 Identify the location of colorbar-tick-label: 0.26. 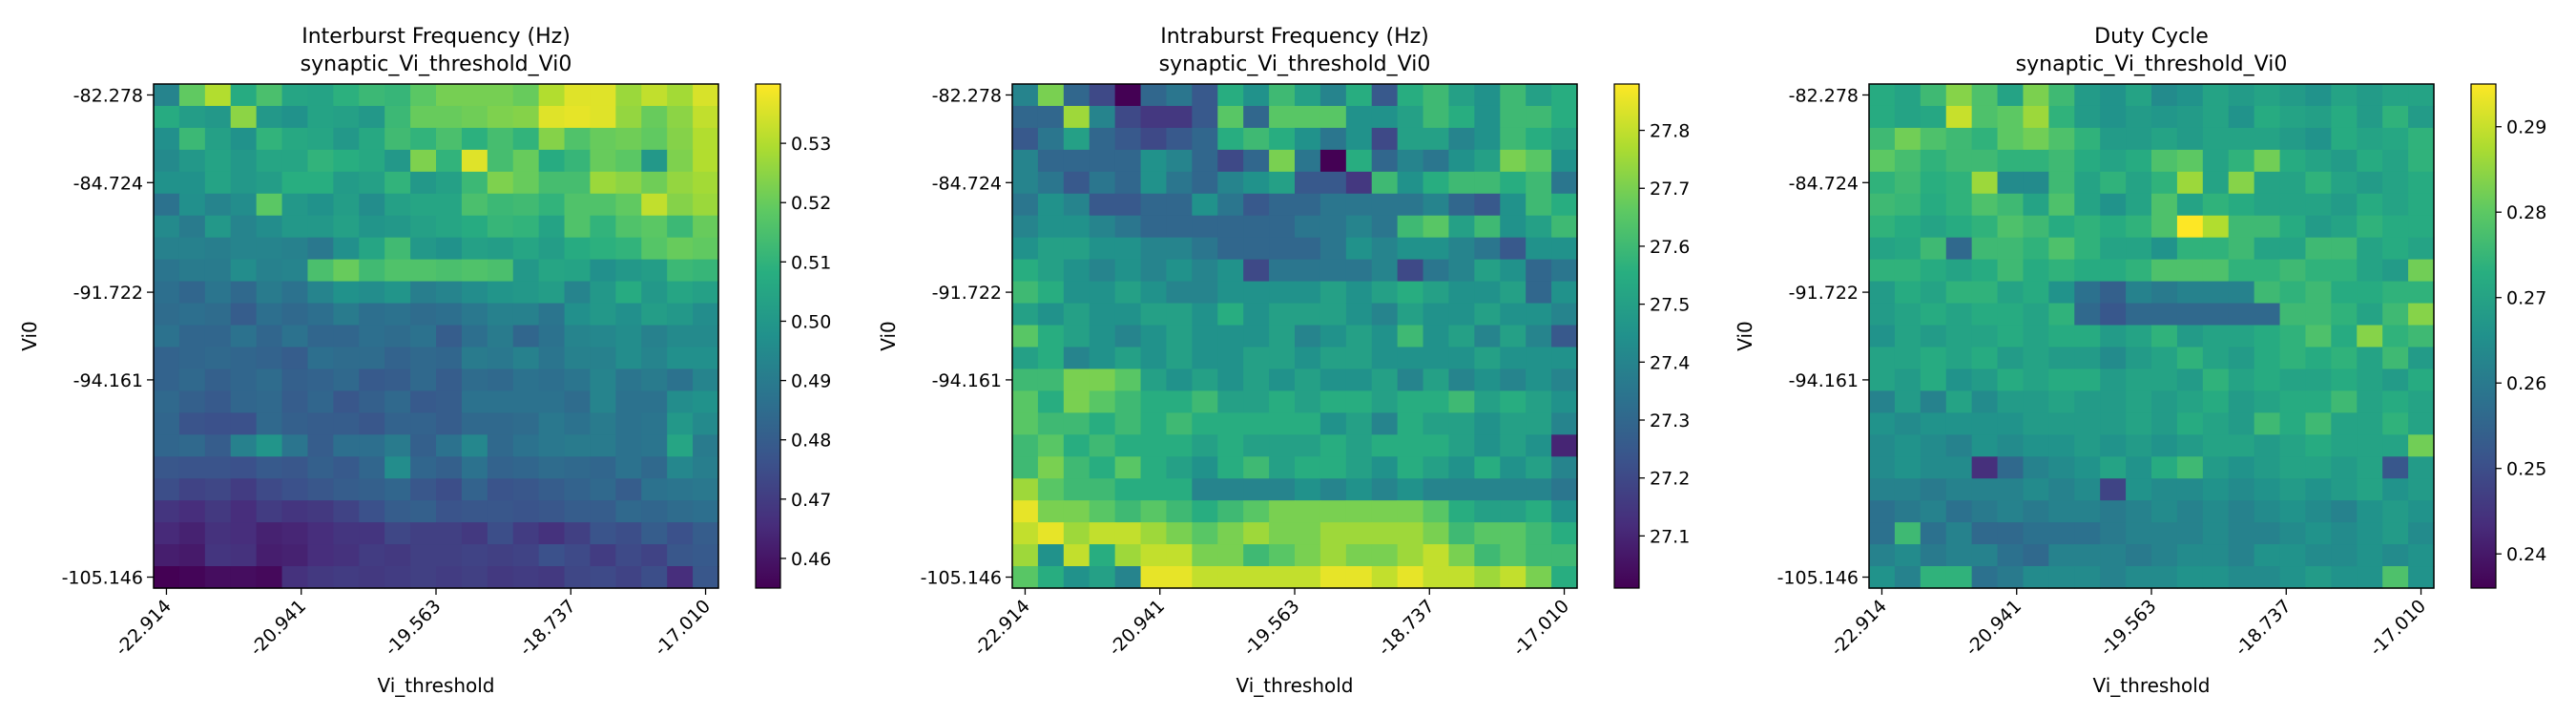
(2526, 383).